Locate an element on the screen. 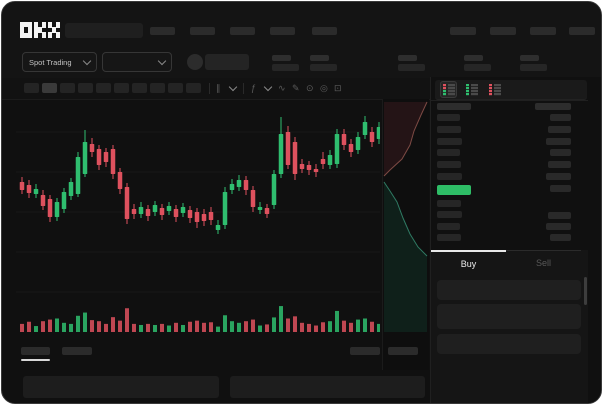 This screenshot has width=603, height=405. book-combined-icon is located at coordinates (448, 89).